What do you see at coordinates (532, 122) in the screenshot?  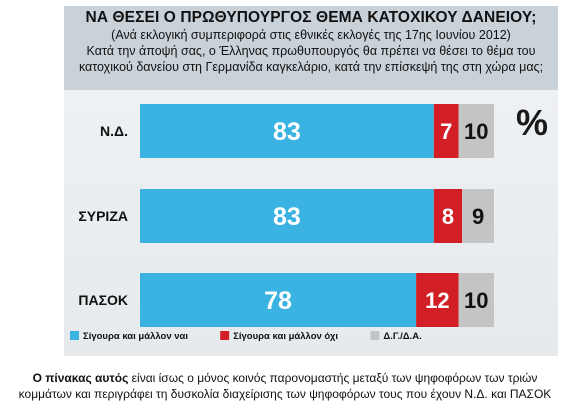 I see `percent-symbol: %` at bounding box center [532, 122].